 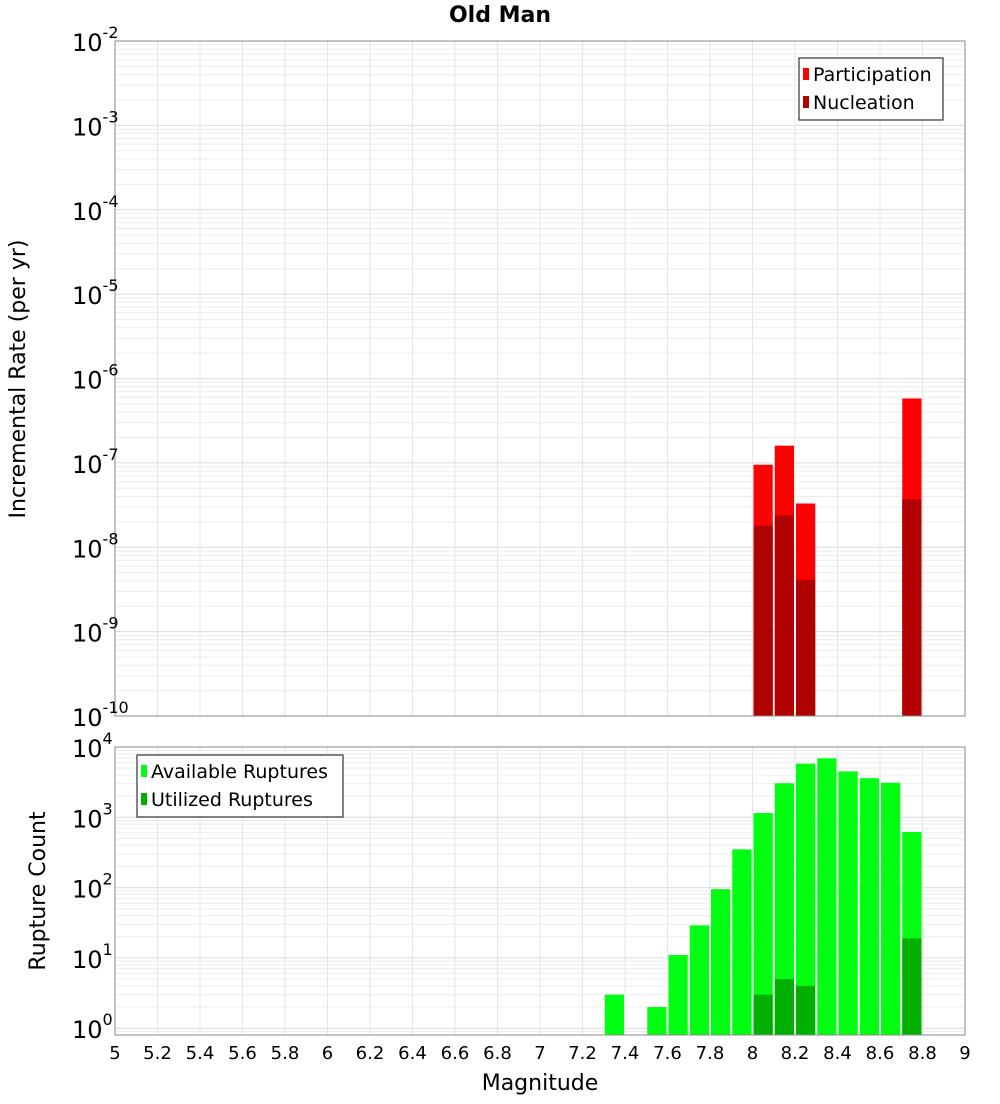 I want to click on x-tick-label: 8.8, so click(x=922, y=1053).